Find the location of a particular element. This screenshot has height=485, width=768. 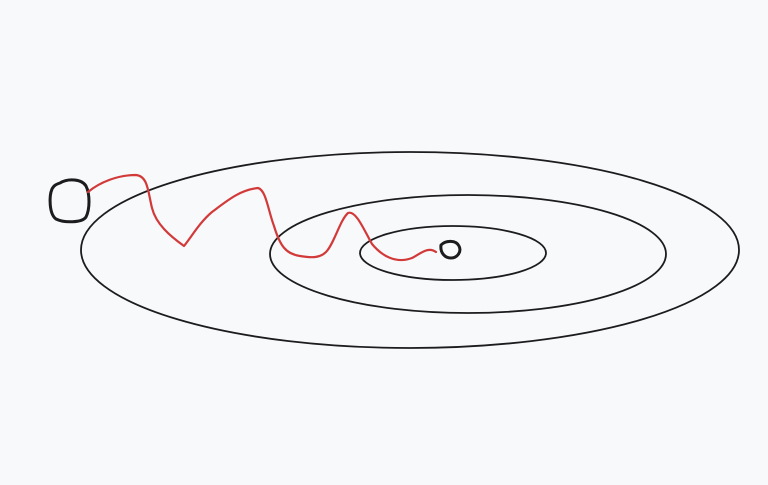

contour-middle is located at coordinates (468, 254).